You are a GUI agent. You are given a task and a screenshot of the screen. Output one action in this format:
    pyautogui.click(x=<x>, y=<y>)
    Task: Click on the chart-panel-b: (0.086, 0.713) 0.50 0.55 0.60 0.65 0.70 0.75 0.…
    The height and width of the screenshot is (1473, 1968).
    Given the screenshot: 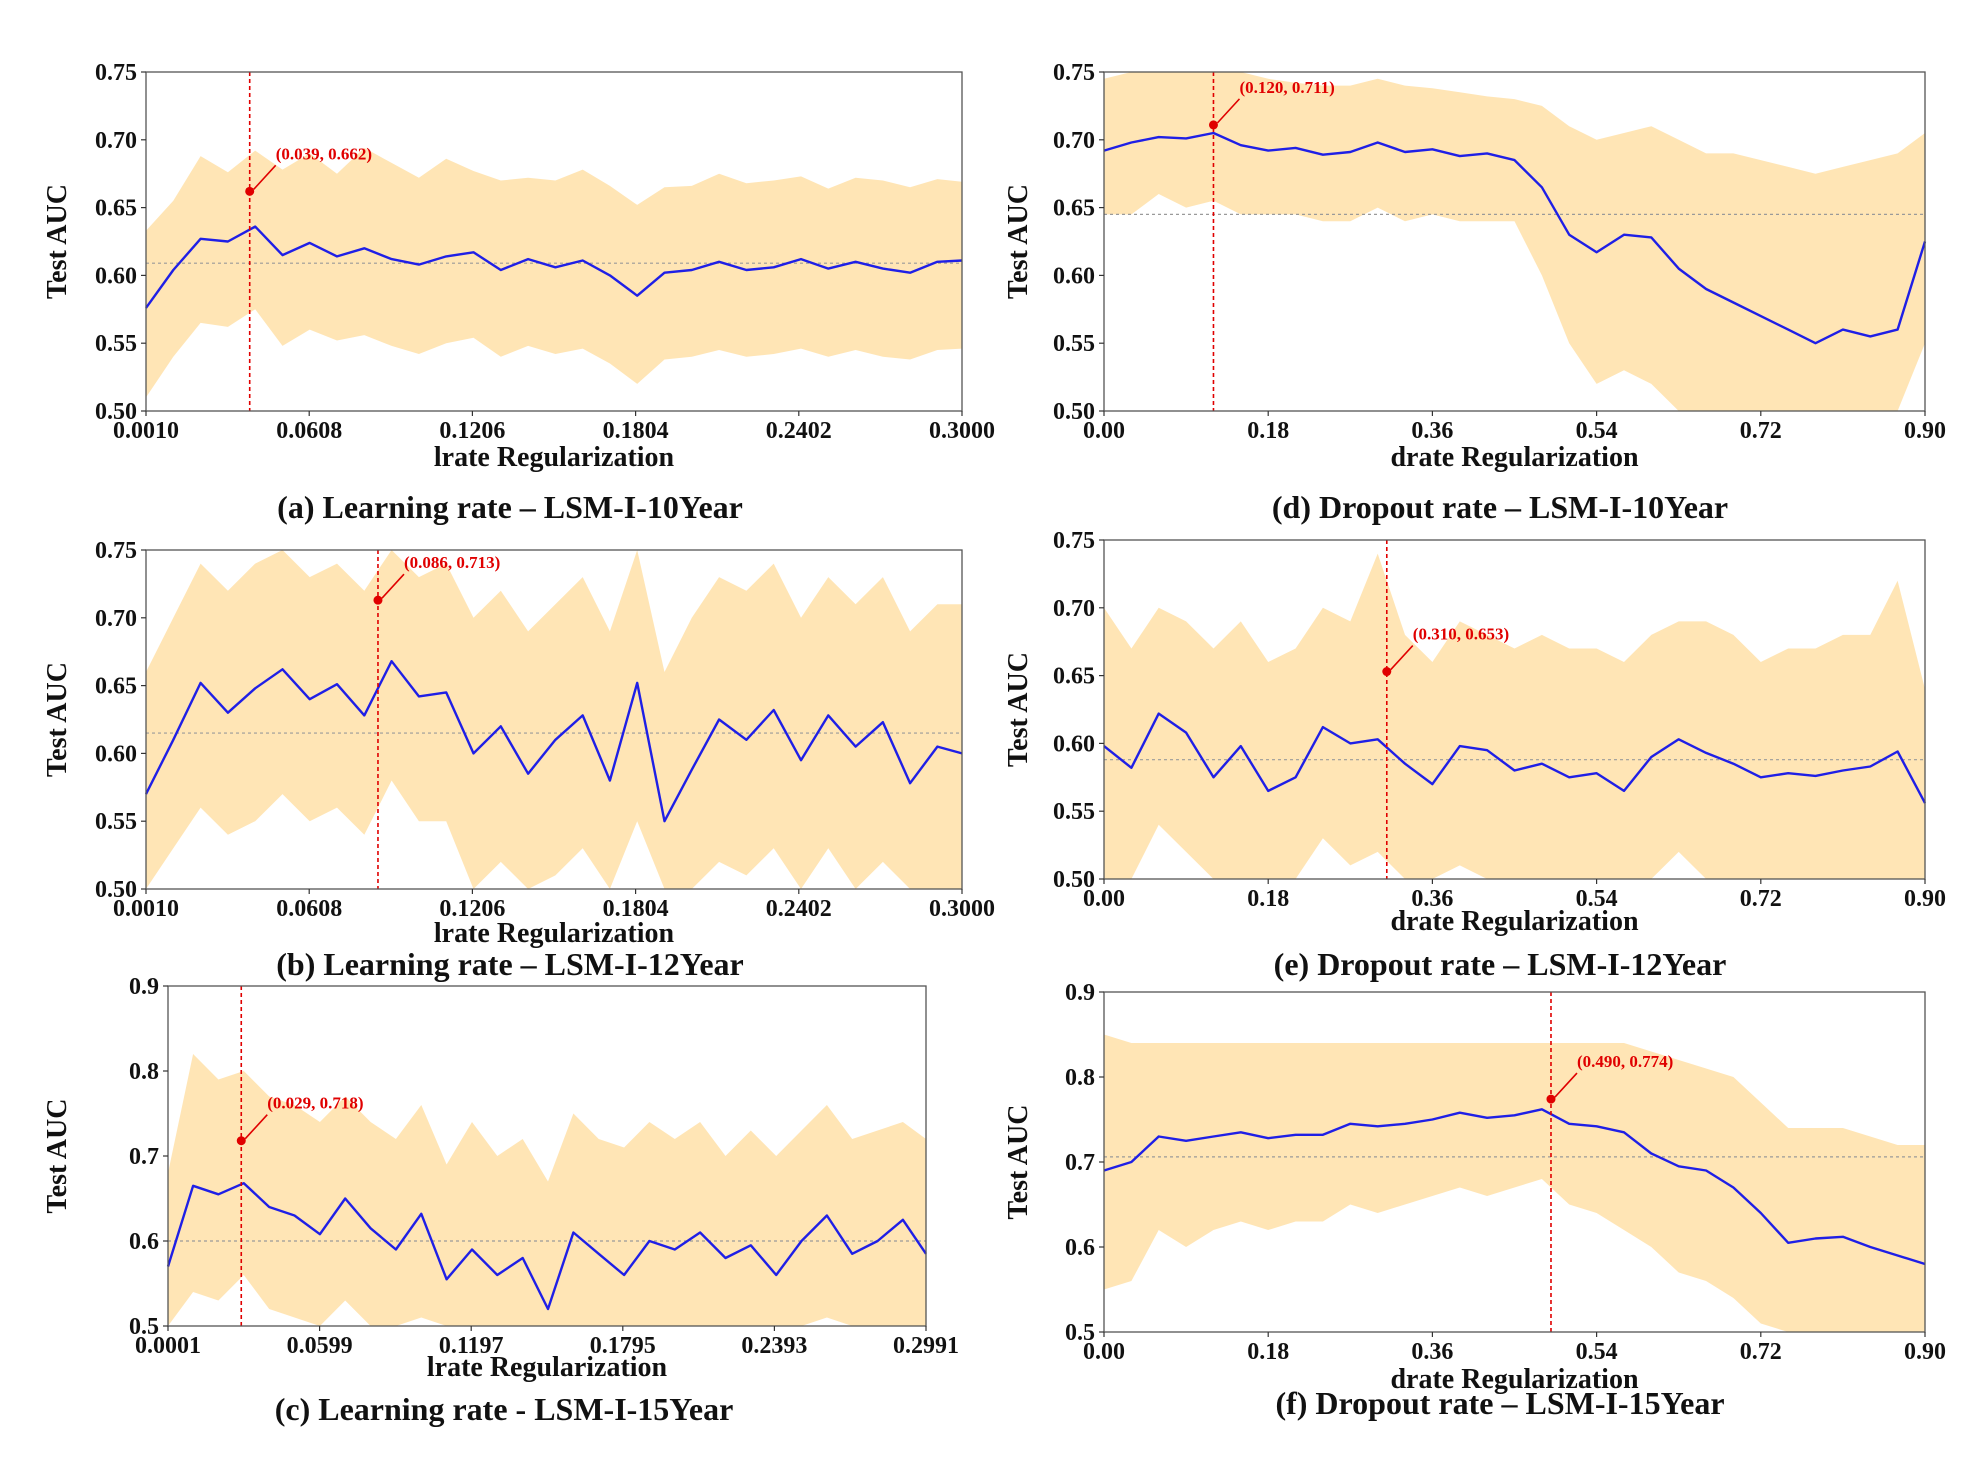 What is the action you would take?
    pyautogui.click(x=518, y=760)
    